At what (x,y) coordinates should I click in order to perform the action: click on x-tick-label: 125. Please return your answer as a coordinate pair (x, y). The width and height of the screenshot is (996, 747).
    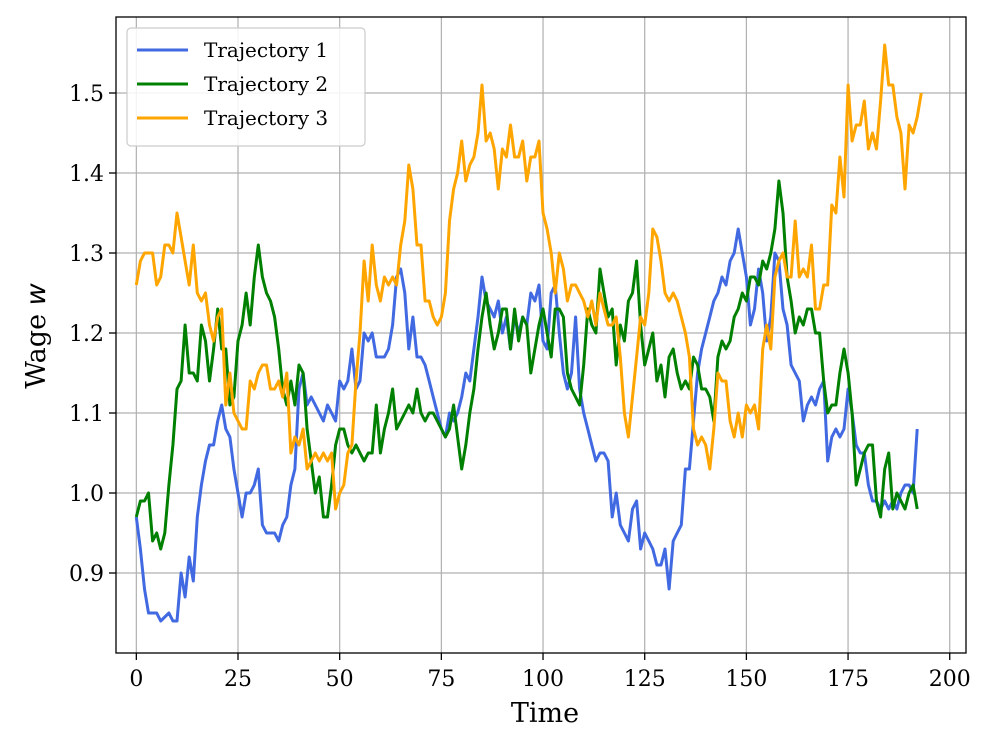
    Looking at the image, I should click on (645, 679).